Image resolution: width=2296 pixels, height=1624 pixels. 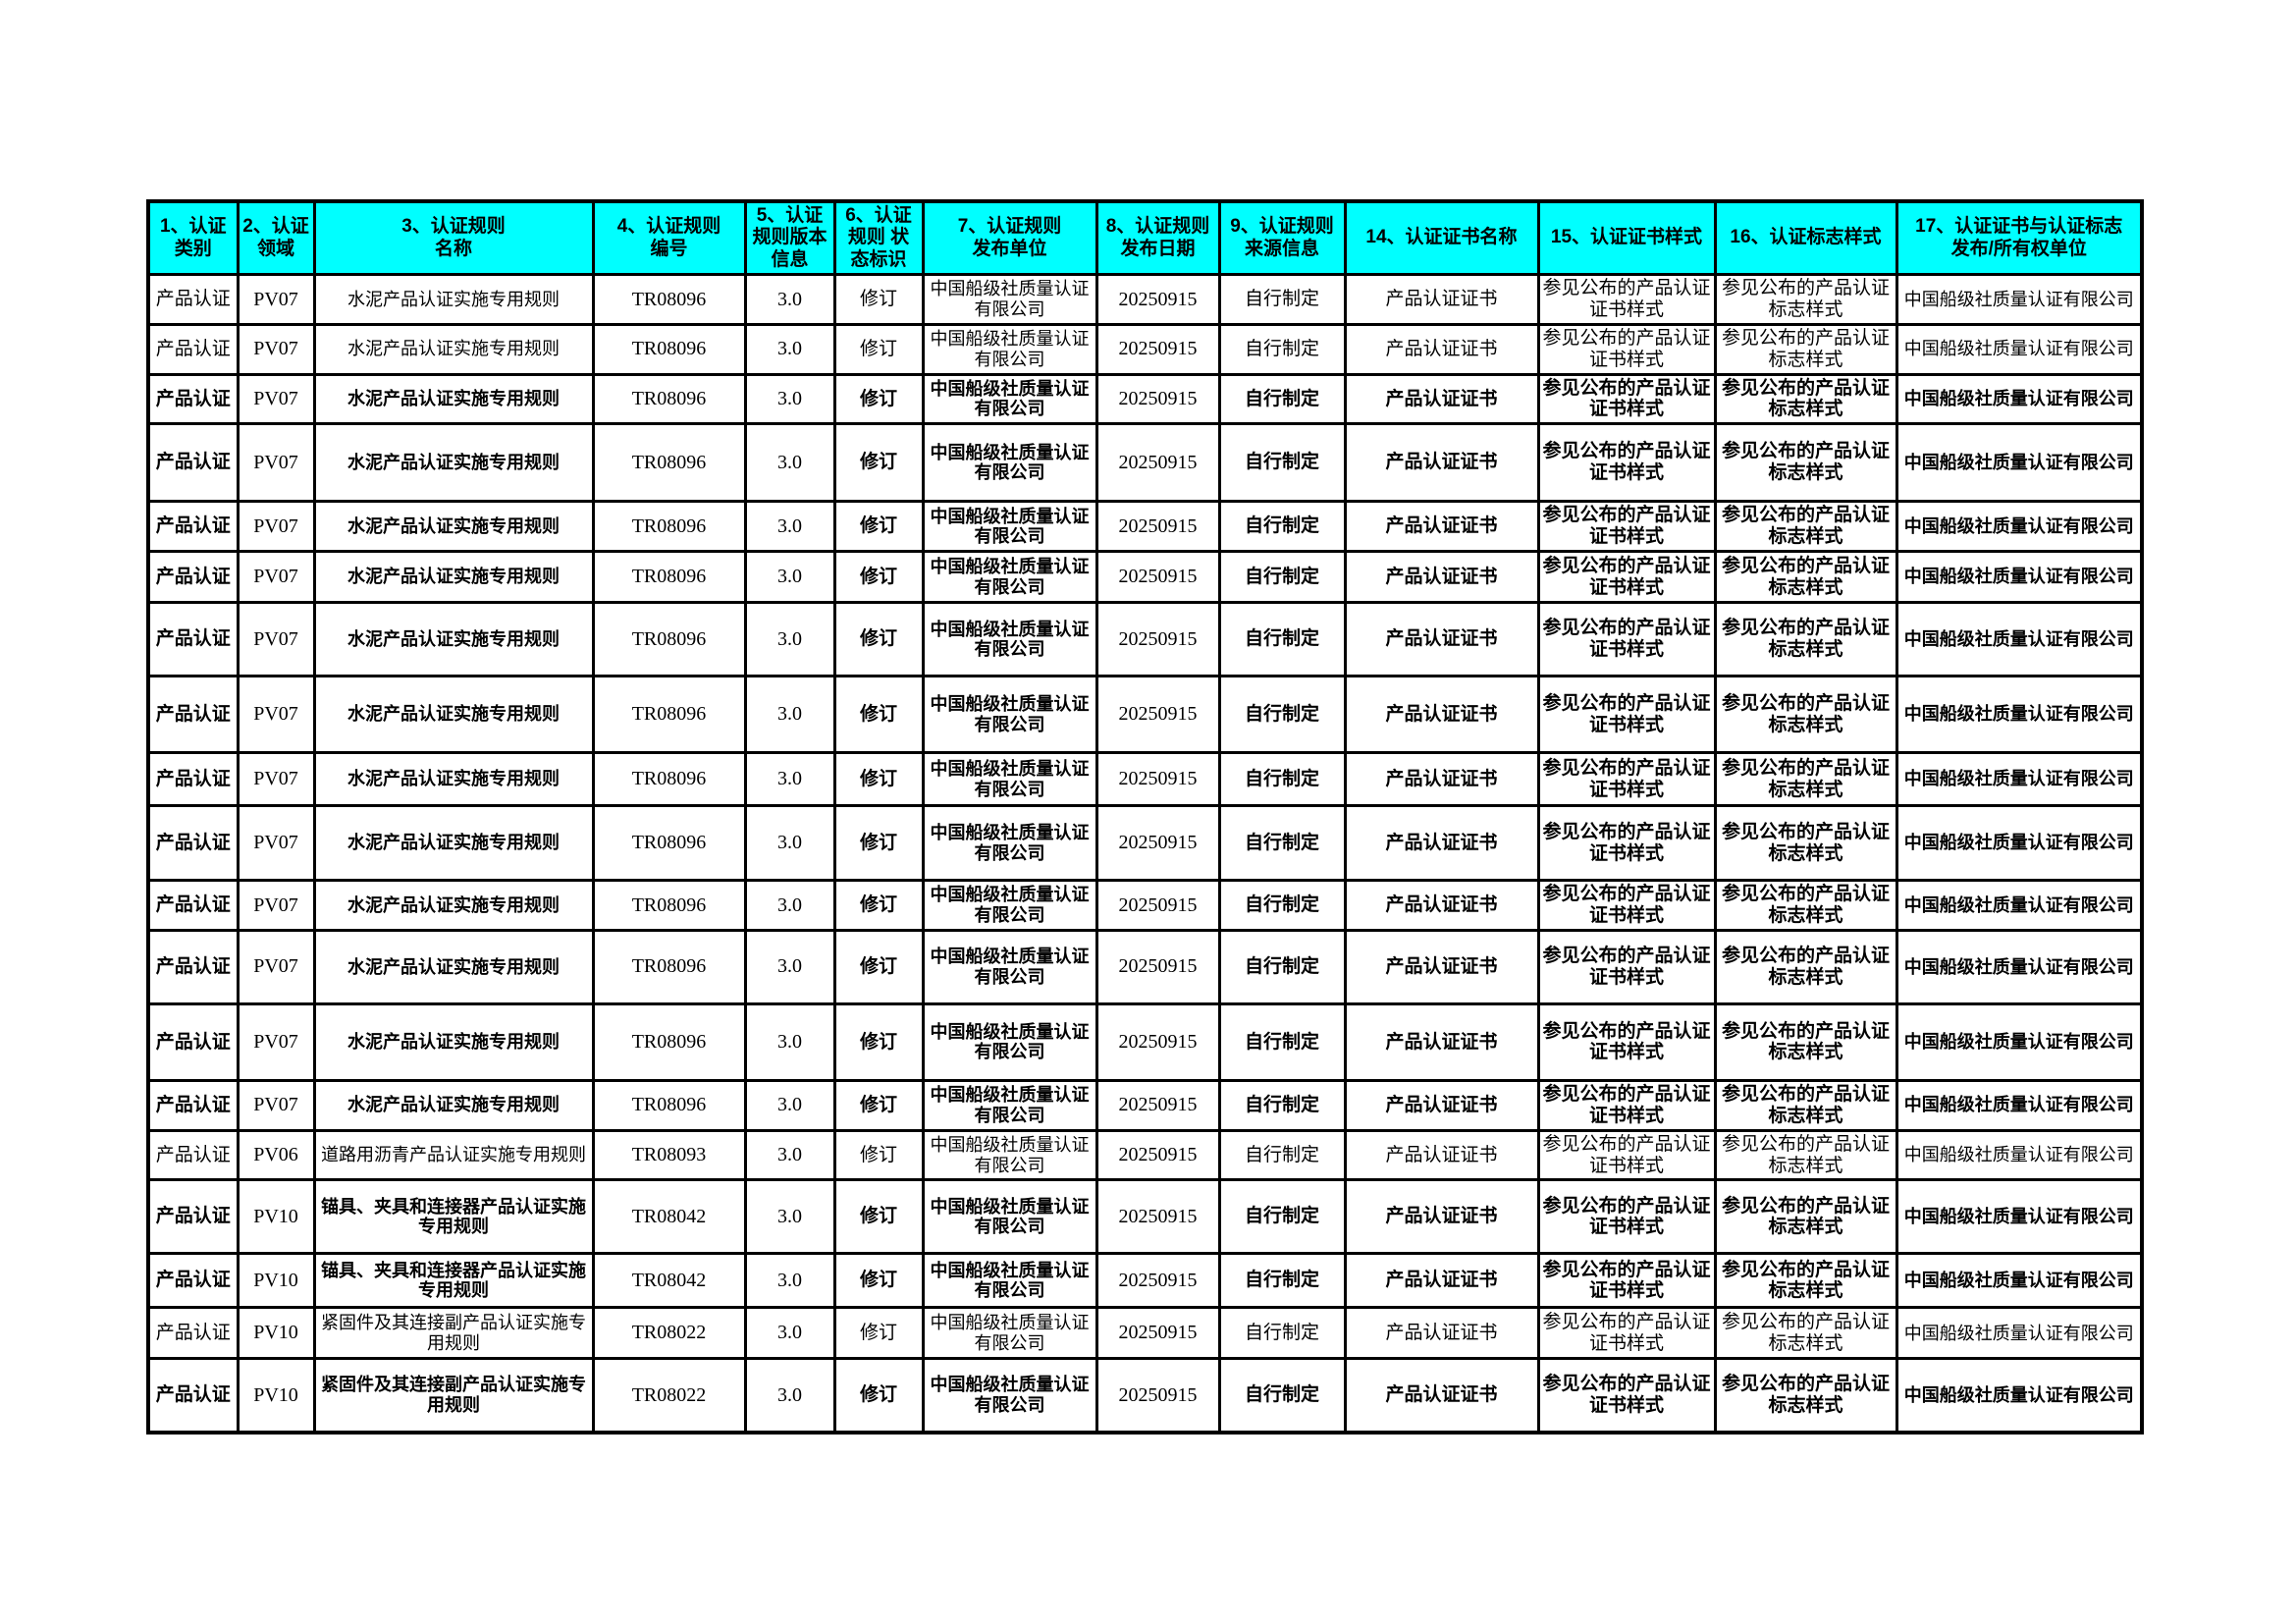 I want to click on header-cell-cert_name: 14、认证证书名称, so click(x=1441, y=238).